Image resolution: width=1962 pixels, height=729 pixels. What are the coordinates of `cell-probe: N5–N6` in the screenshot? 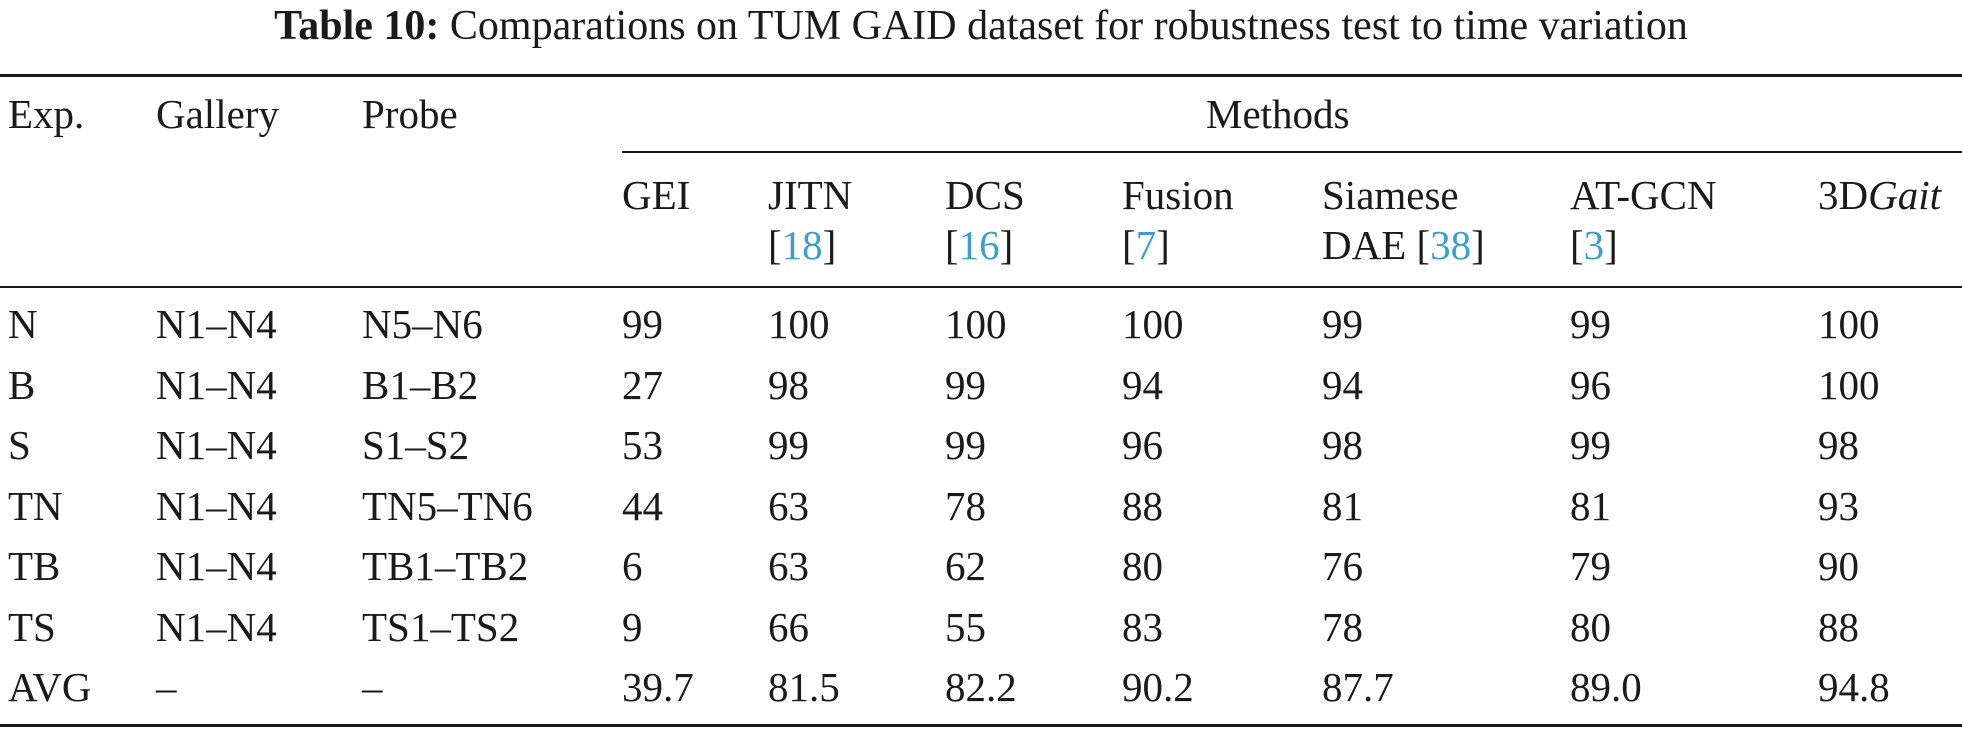 It's located at (422, 324).